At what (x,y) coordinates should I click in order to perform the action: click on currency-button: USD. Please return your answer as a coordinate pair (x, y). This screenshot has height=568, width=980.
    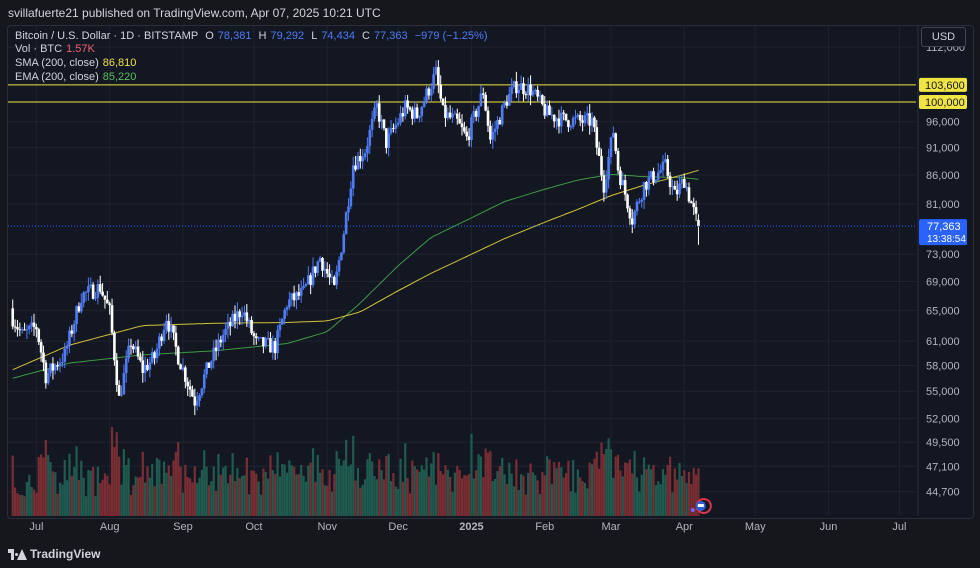
    Looking at the image, I should click on (943, 37).